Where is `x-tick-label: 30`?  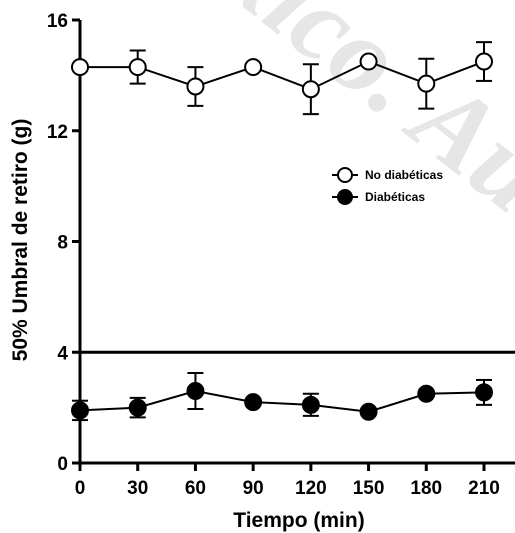 x-tick-label: 30 is located at coordinates (137, 488).